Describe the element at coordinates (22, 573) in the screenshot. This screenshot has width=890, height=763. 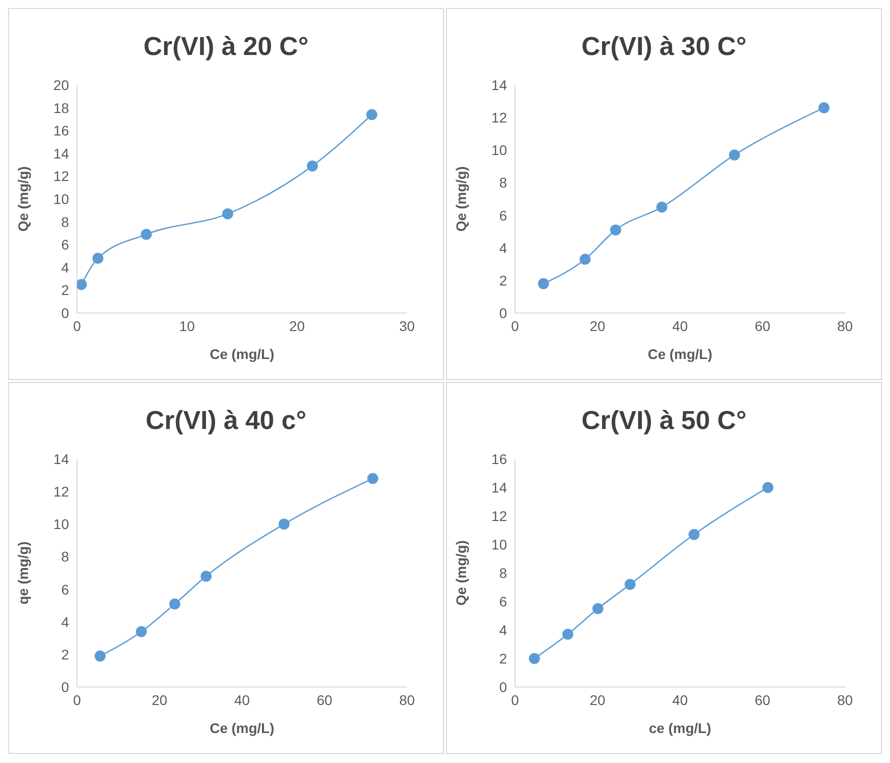
I see `y-axis-title: qe (mg/g)` at that location.